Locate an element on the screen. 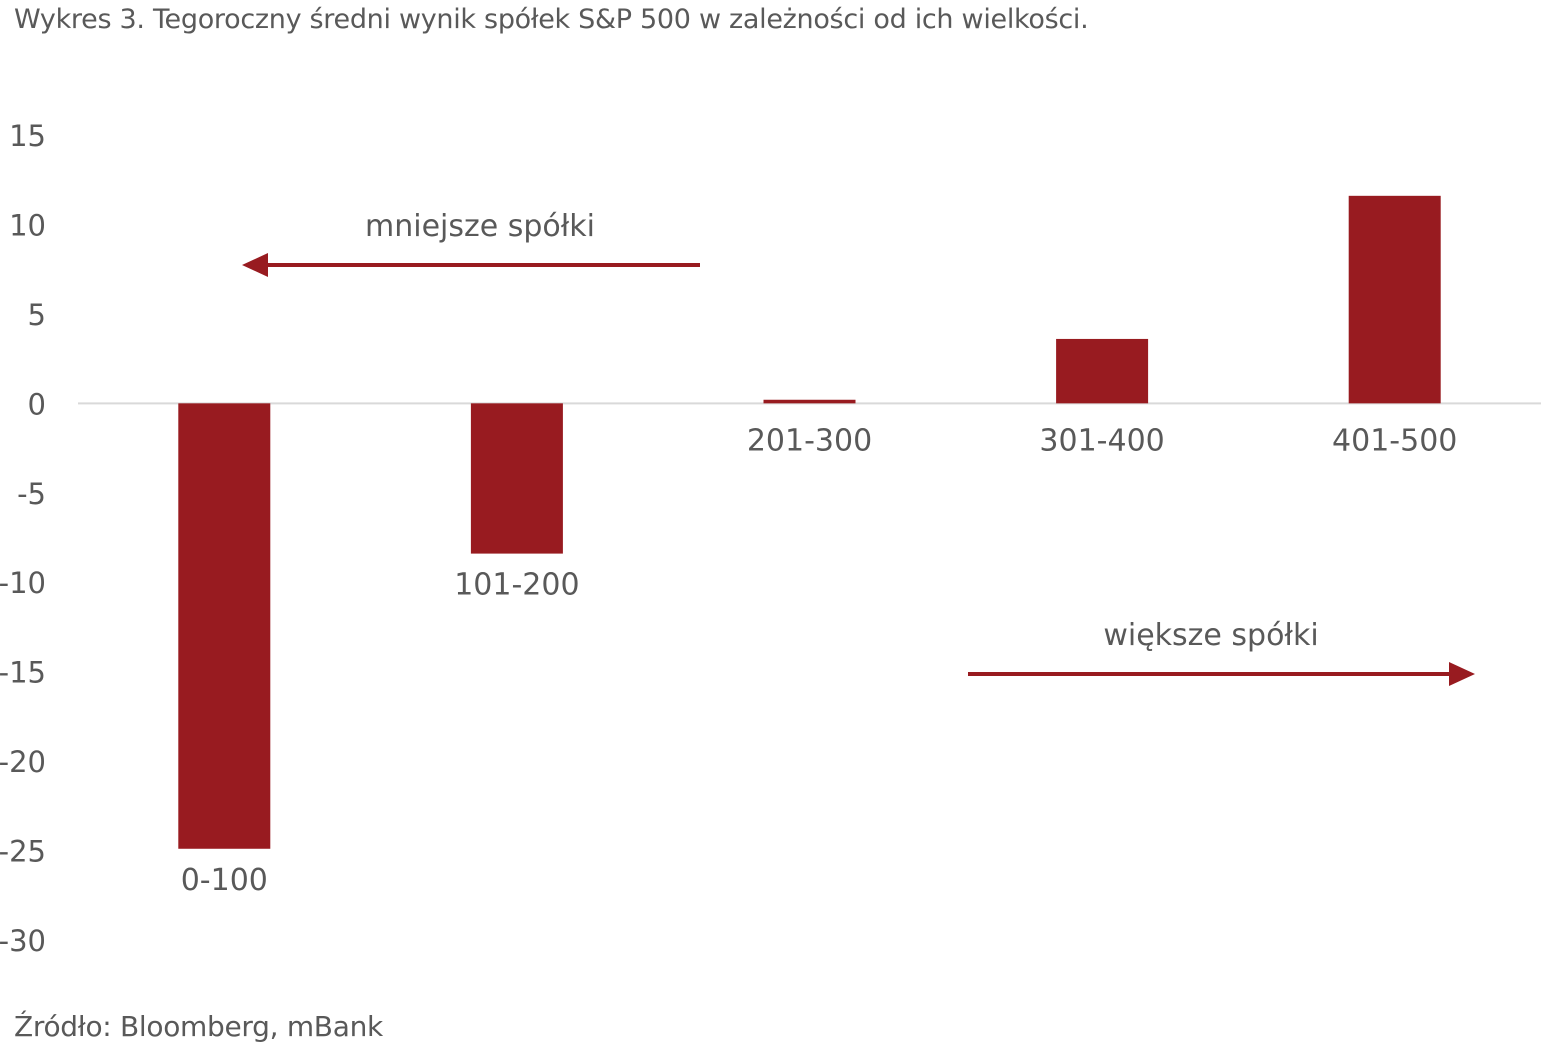  x-tick-label: 201-300 is located at coordinates (809, 440).